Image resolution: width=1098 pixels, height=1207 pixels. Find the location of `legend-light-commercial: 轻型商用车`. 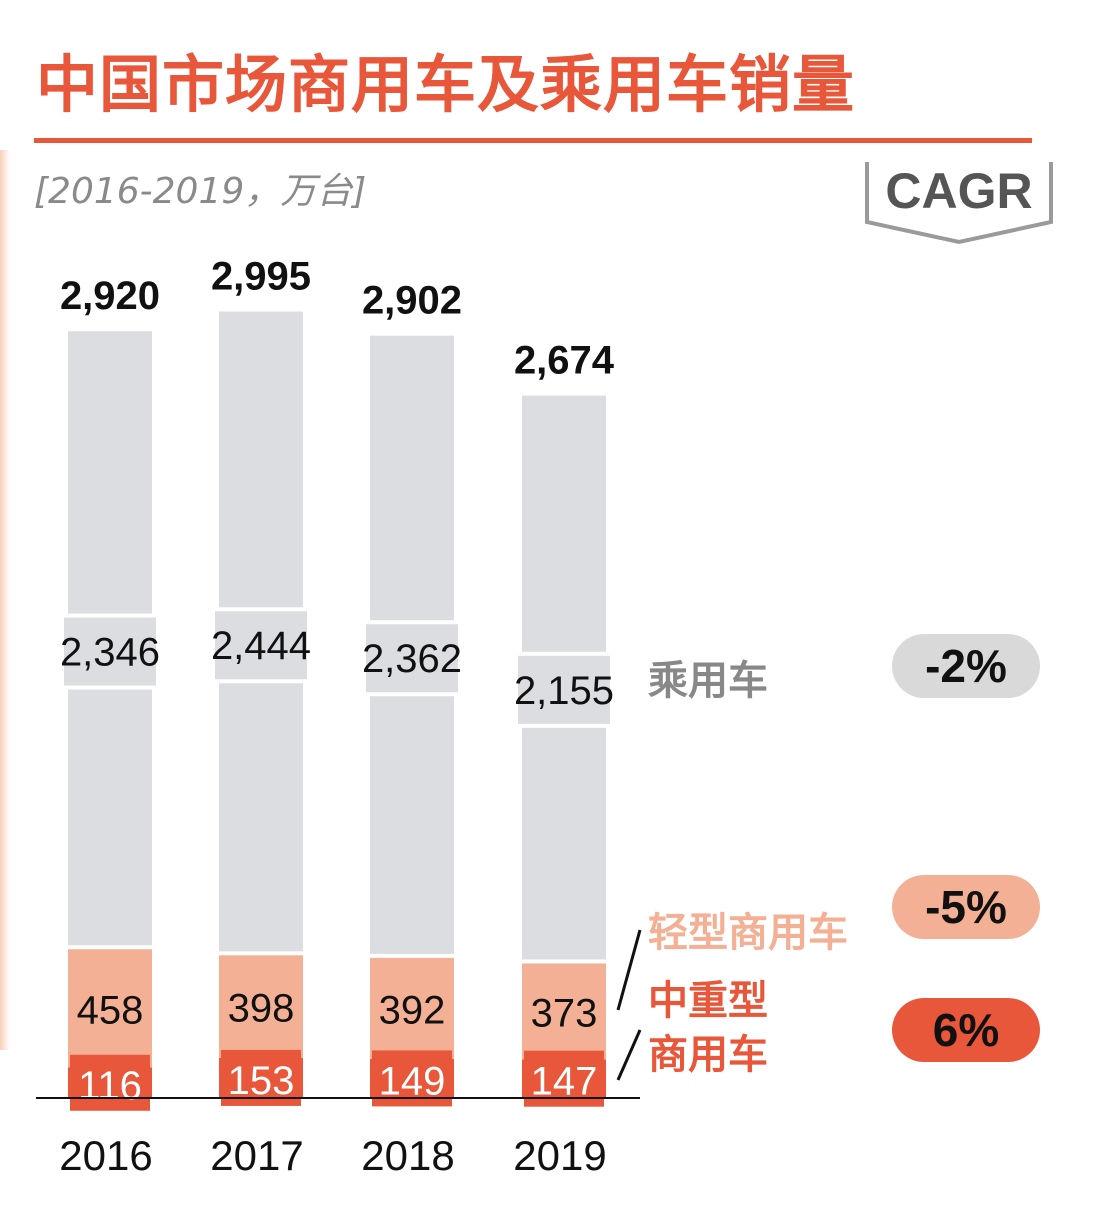

legend-light-commercial: 轻型商用车 is located at coordinates (748, 933).